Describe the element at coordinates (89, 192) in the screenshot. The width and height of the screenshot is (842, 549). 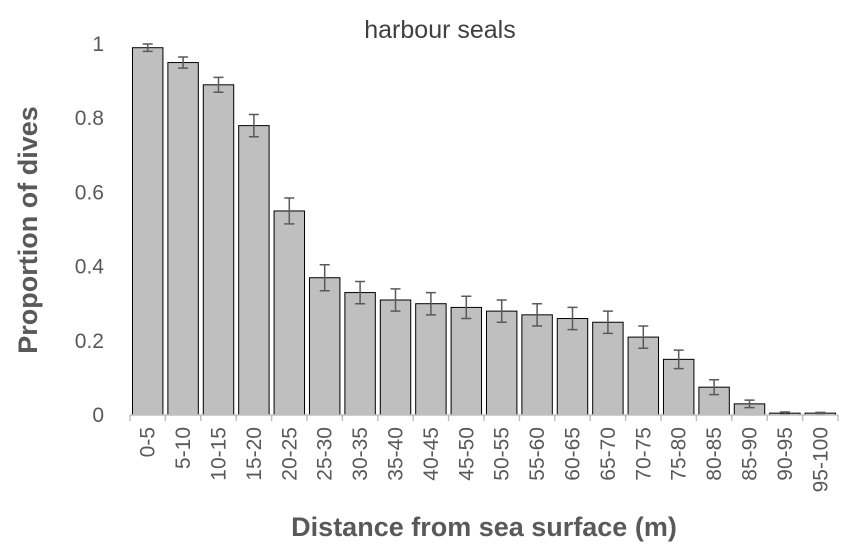
I see `y-tick-label: 0.6` at that location.